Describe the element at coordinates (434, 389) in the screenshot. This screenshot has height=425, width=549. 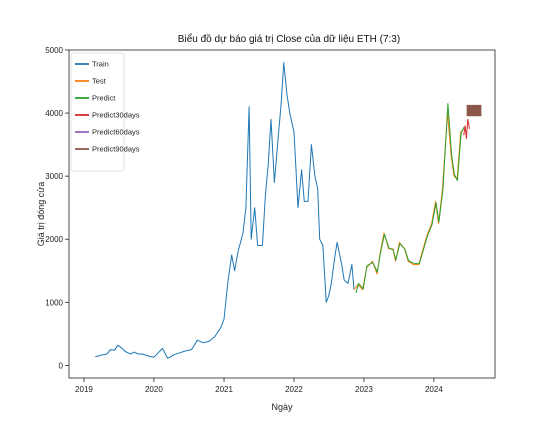
I see `x-tick-label: 2024` at that location.